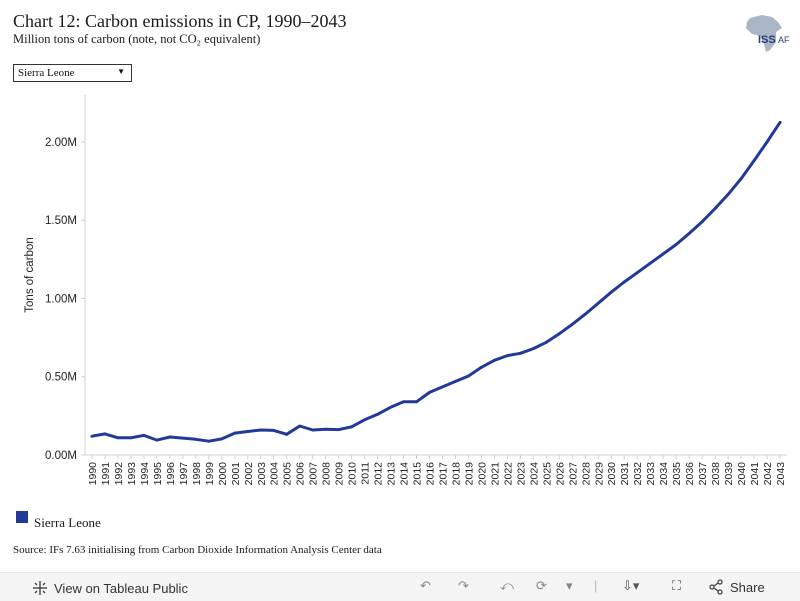  Describe the element at coordinates (463, 585) in the screenshot. I see `redo-icon: ↷` at that location.